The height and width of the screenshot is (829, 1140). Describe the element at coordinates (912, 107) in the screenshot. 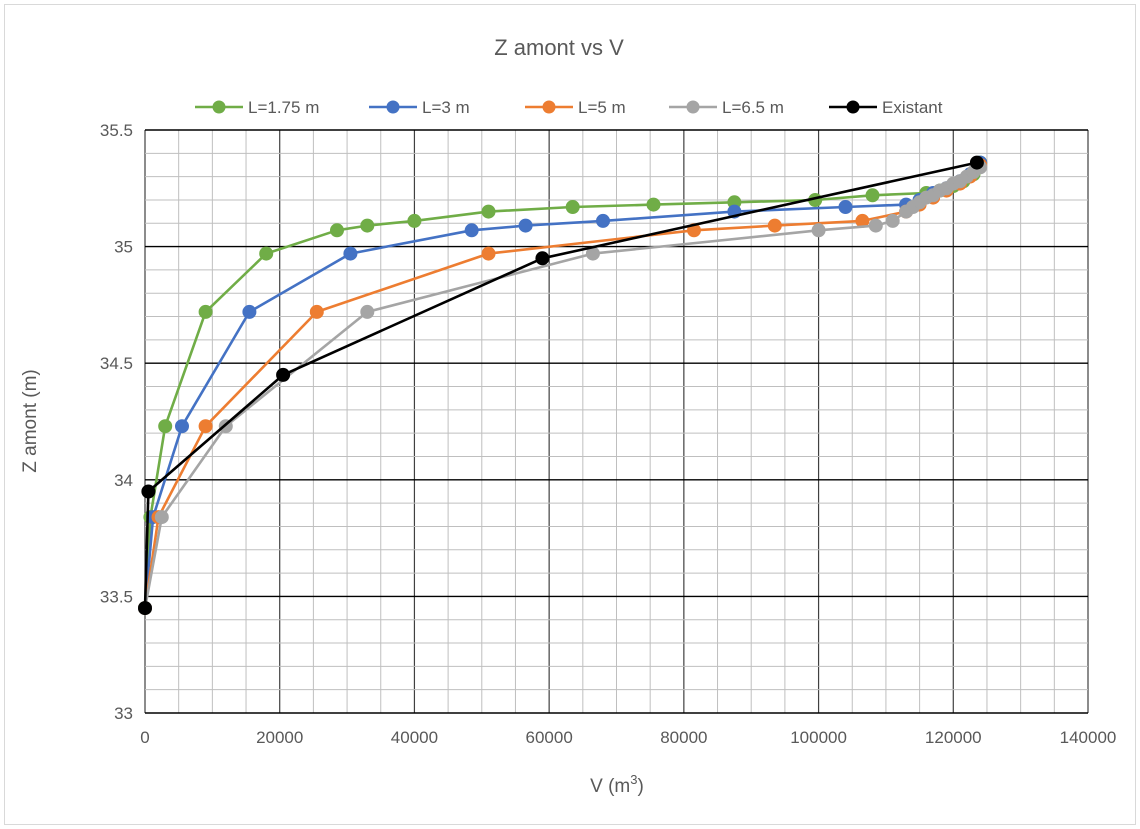

I see `legend-label: Existant` at that location.